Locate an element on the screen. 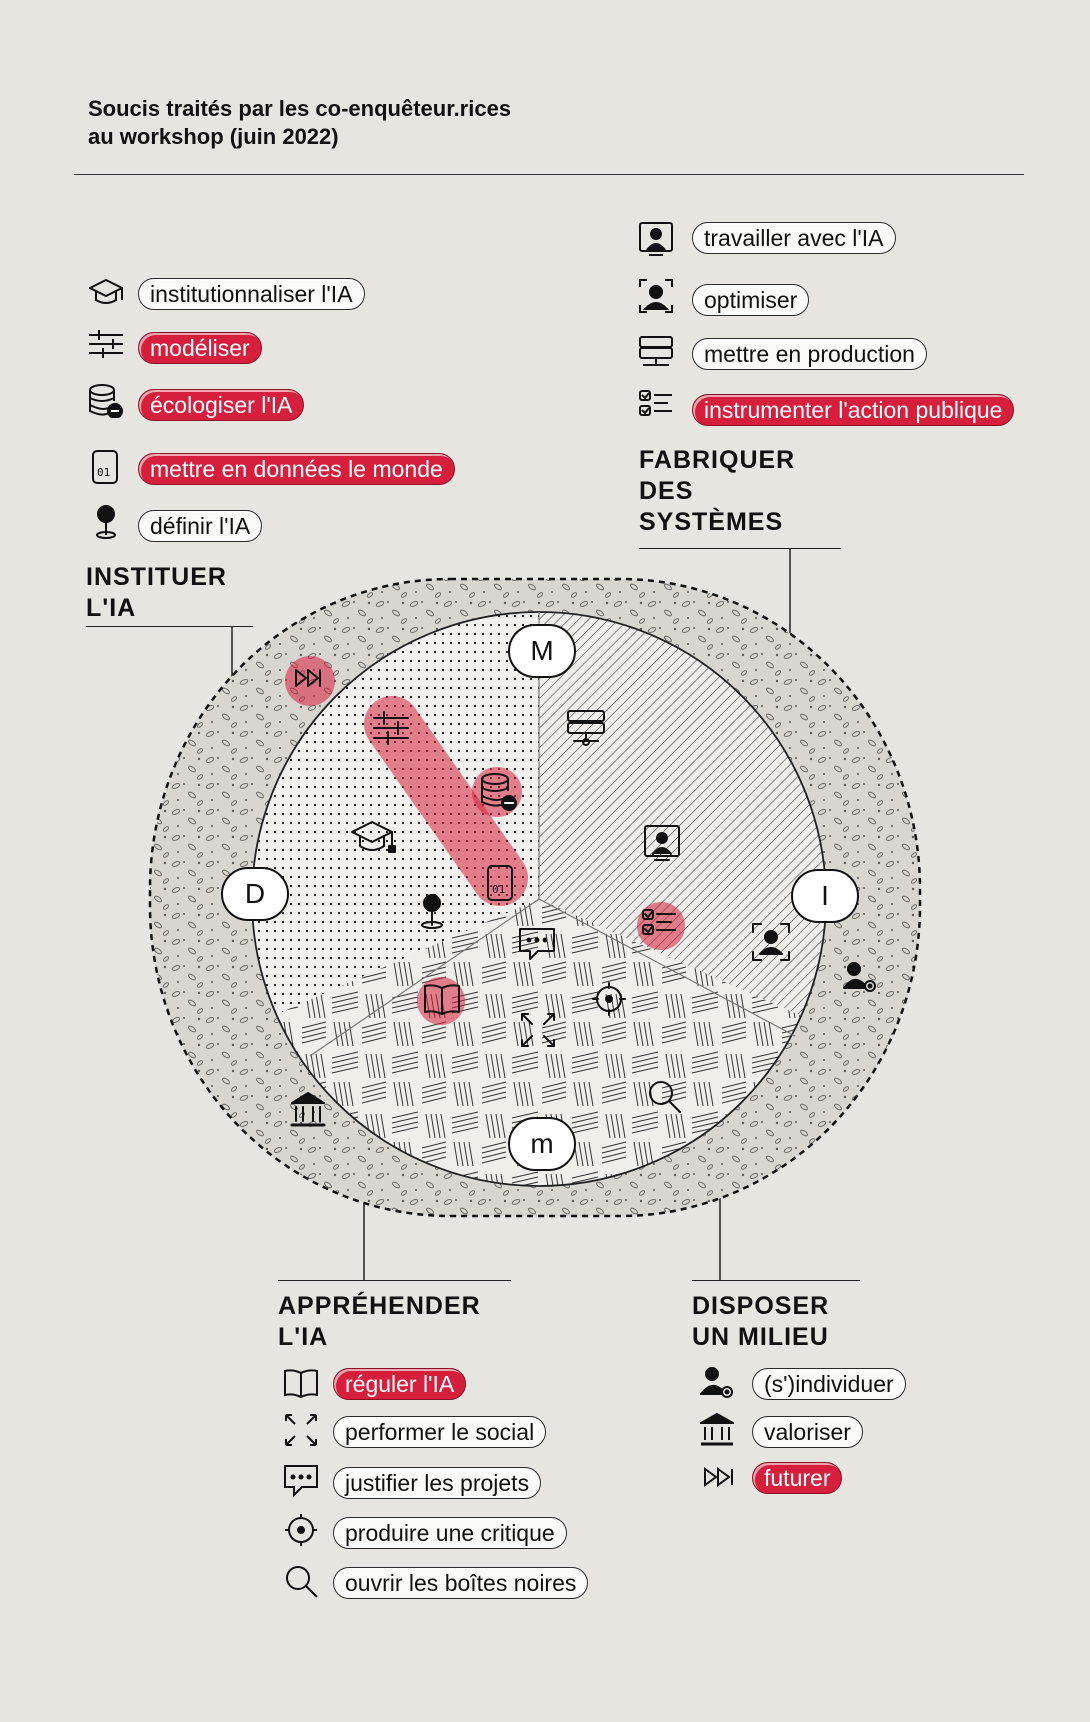 The image size is (1090, 1722). concern-valoriser: valoriser is located at coordinates (807, 1432).